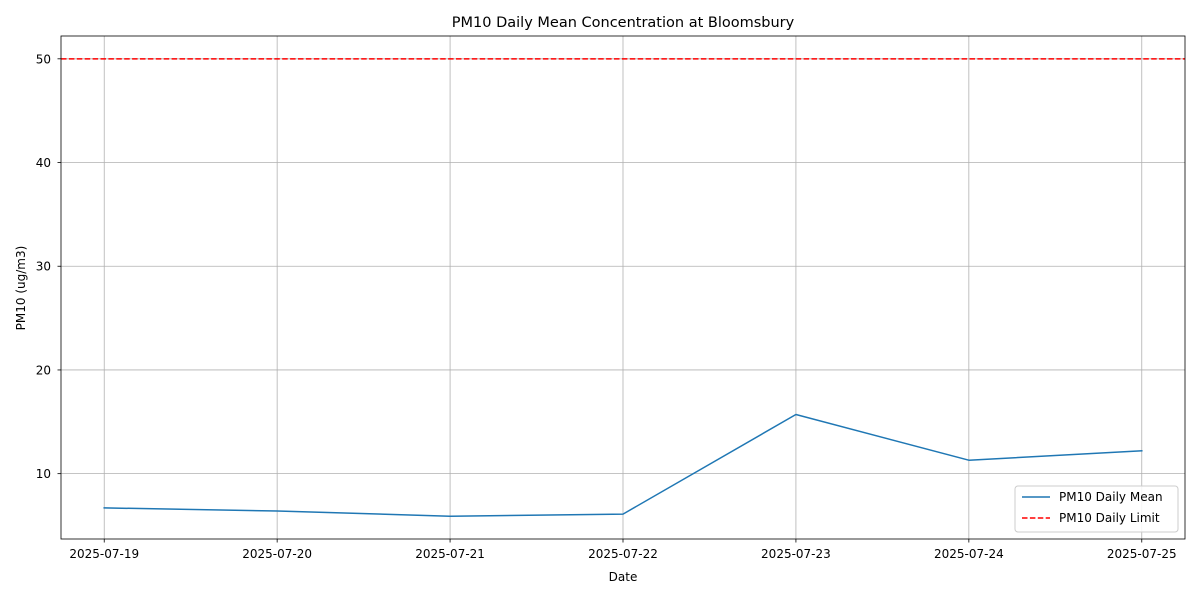 This screenshot has width=1200, height=600. What do you see at coordinates (1142, 554) in the screenshot?
I see `x-tick-label: 2025-07-25` at bounding box center [1142, 554].